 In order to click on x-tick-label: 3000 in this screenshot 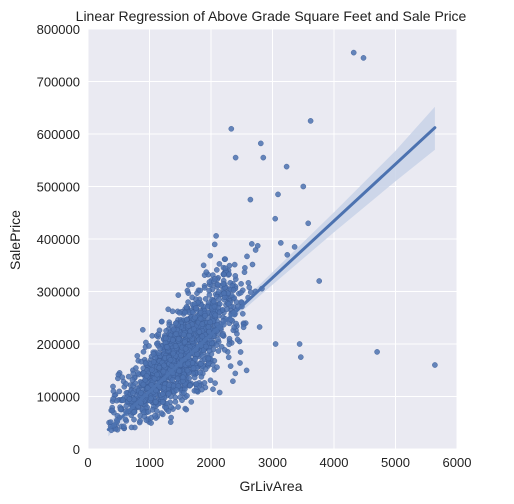, I will do `click(272, 462)`.